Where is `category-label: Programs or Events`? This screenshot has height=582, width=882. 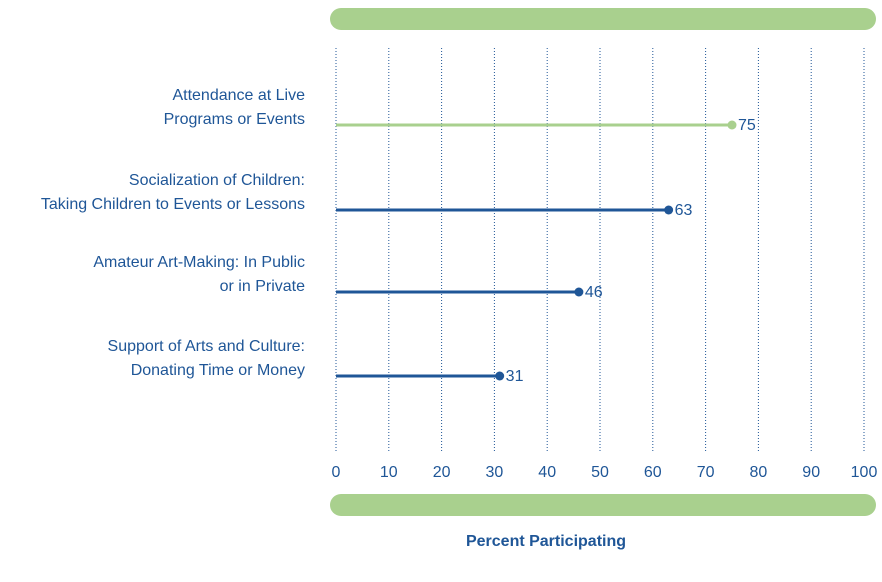 category-label: Programs or Events is located at coordinates (234, 119).